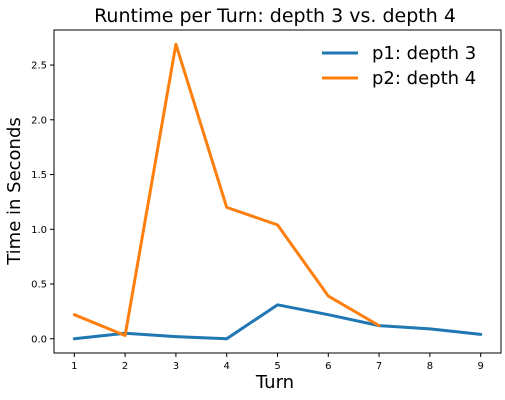 Image resolution: width=505 pixels, height=400 pixels. What do you see at coordinates (39, 285) in the screenshot?
I see `y-tick-label: 0.5` at bounding box center [39, 285].